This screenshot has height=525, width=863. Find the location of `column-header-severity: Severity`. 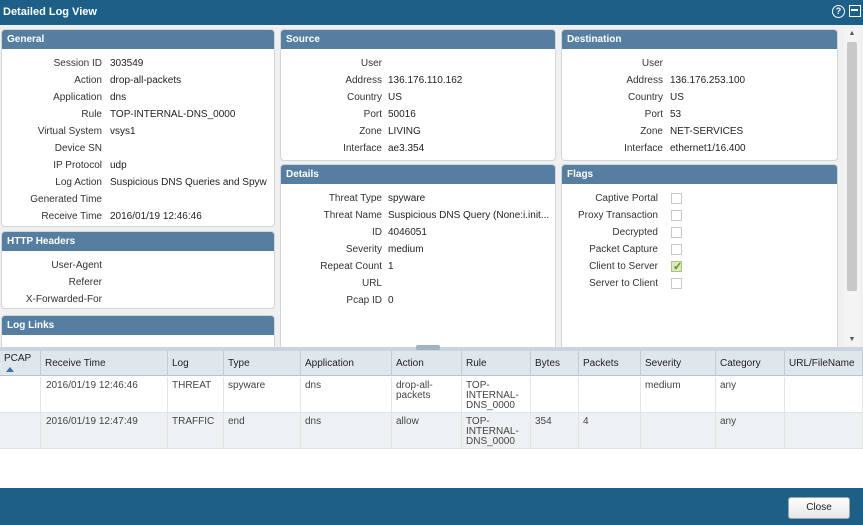

column-header-severity: Severity is located at coordinates (678, 363).